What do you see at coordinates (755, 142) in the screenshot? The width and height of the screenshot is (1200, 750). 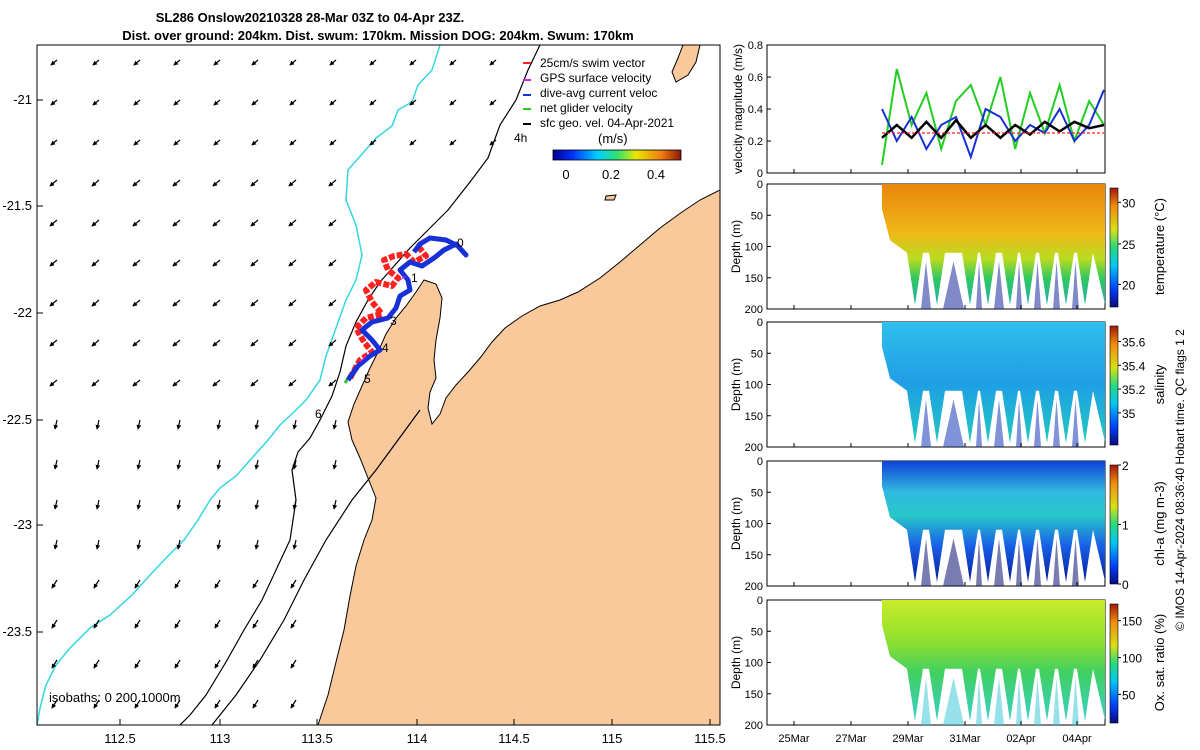 I see `velocity-y-tick: 0.2` at bounding box center [755, 142].